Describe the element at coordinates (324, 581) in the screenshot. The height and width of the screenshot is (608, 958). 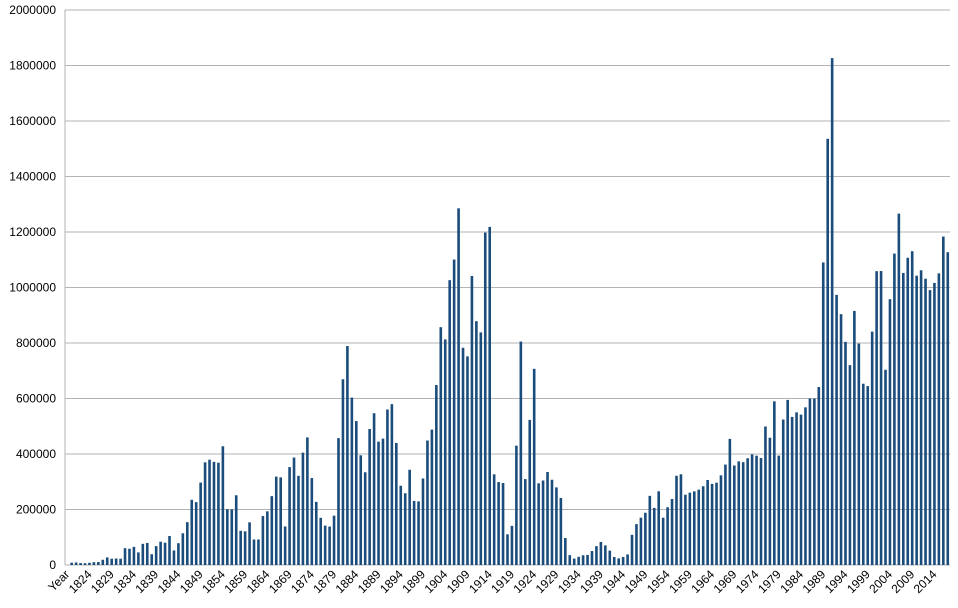
I see `x-tick-label: 1879` at that location.